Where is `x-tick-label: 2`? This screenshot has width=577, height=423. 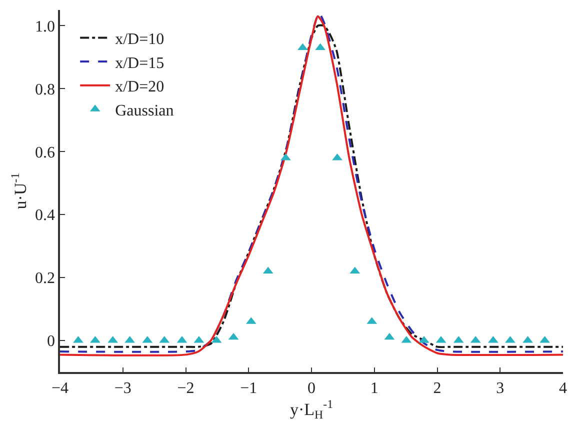
x-tick-label: 2 is located at coordinates (437, 388).